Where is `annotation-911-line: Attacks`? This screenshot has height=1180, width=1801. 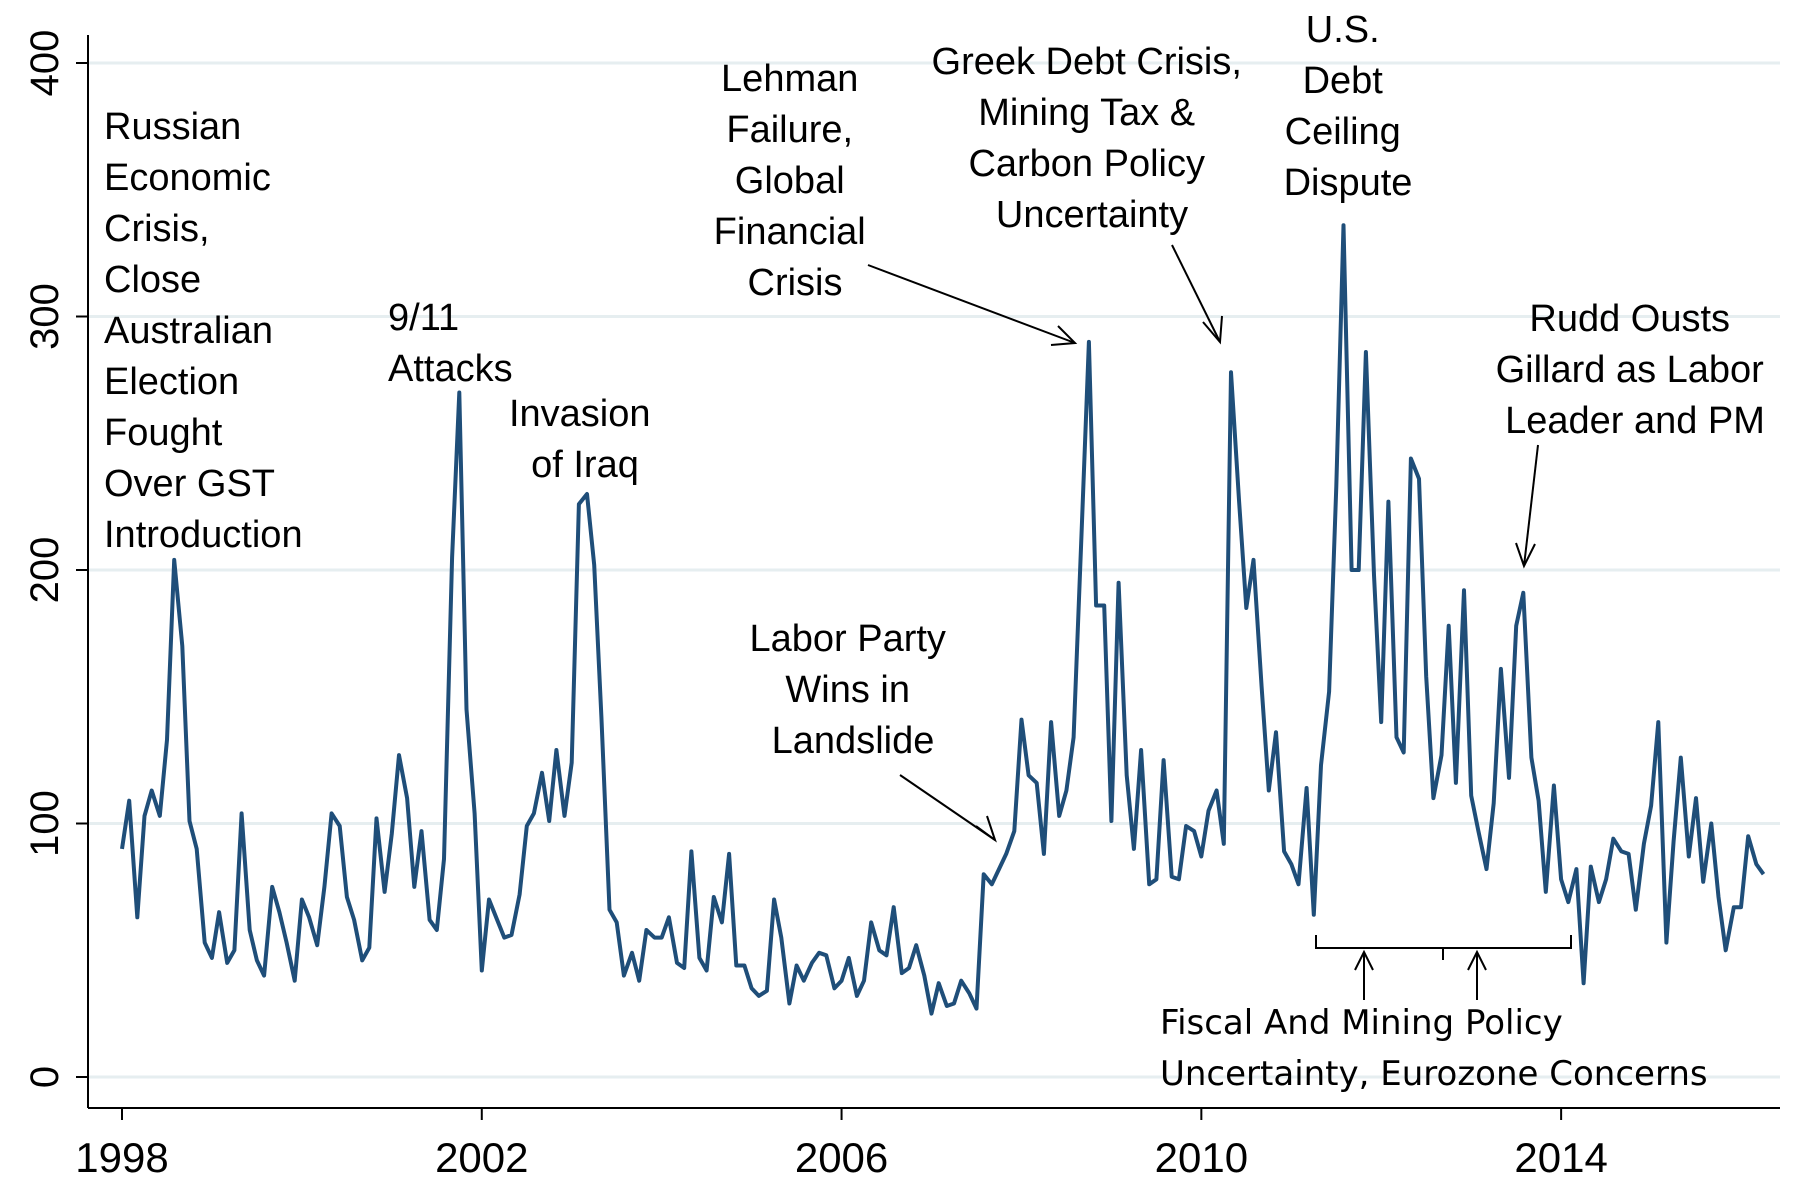
annotation-911-line: Attacks is located at coordinates (450, 369).